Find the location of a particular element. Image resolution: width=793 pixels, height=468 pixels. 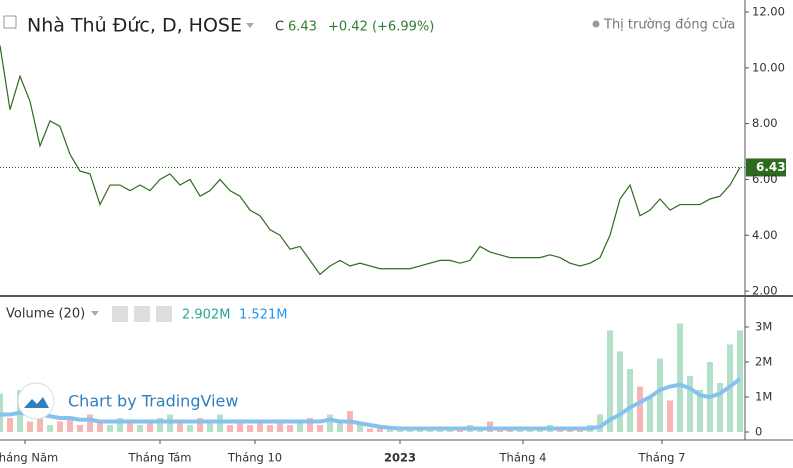

y-tick-label: 2.00 is located at coordinates (765, 291).